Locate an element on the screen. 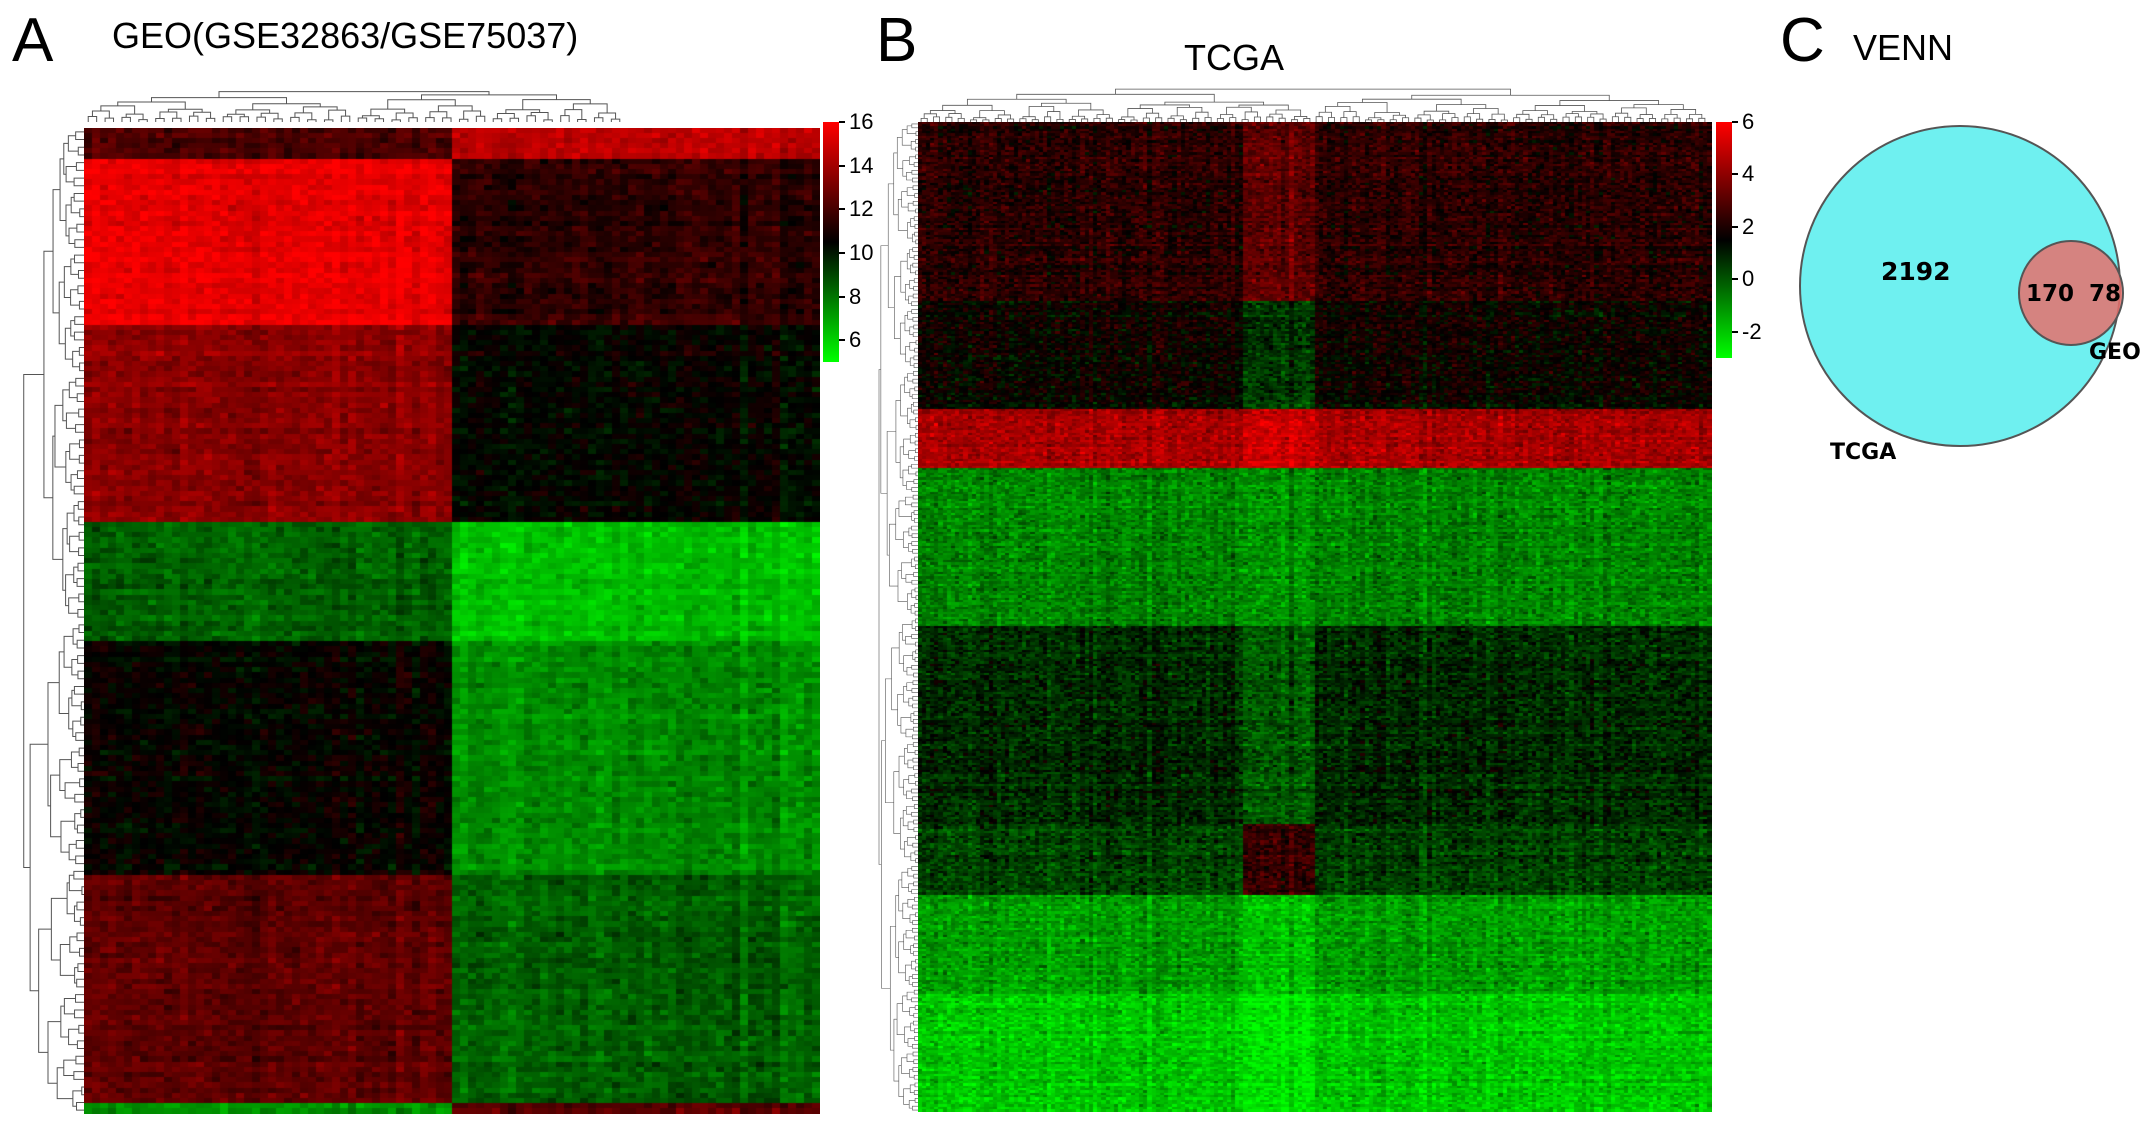  panel-a-letter: A is located at coordinates (33, 40).